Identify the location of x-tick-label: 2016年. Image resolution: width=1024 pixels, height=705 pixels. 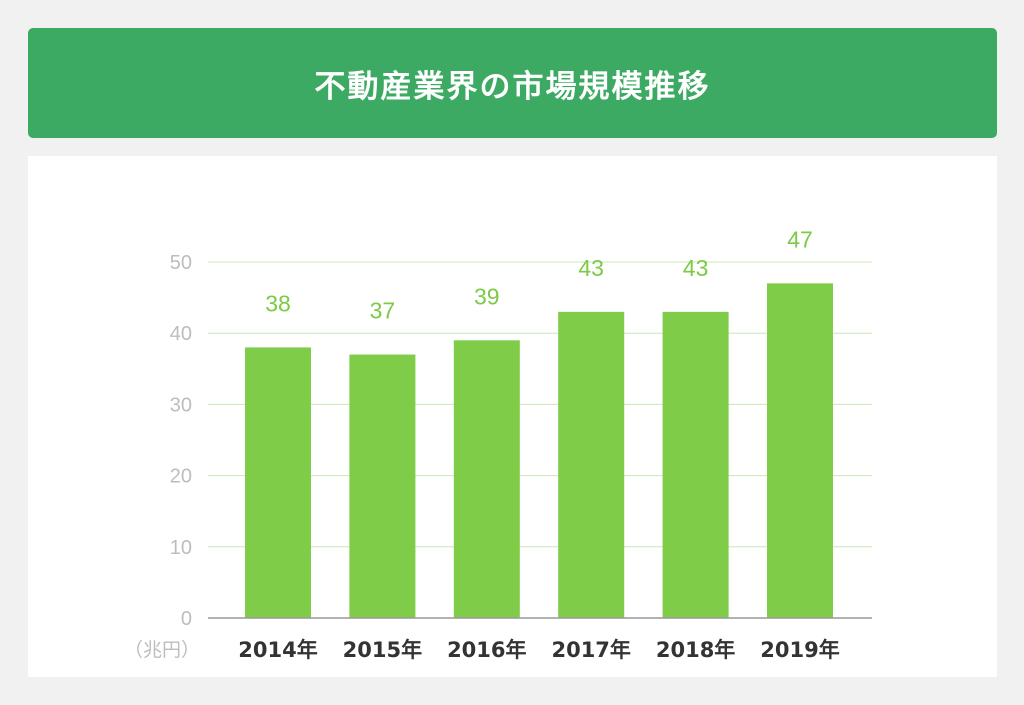
(486, 650).